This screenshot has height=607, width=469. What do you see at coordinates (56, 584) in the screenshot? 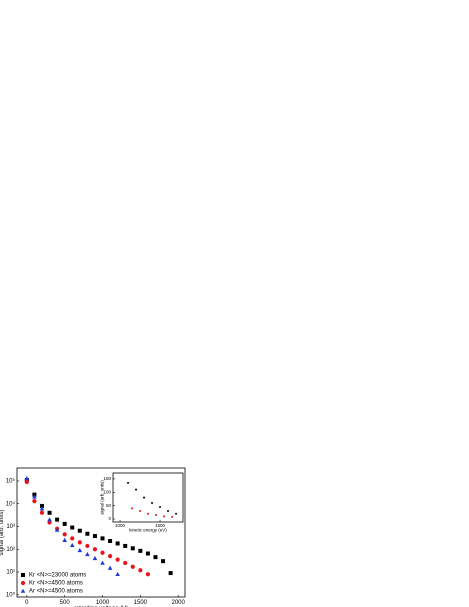
I see `legend-label: Kr <N>=4500 atoms` at bounding box center [56, 584].